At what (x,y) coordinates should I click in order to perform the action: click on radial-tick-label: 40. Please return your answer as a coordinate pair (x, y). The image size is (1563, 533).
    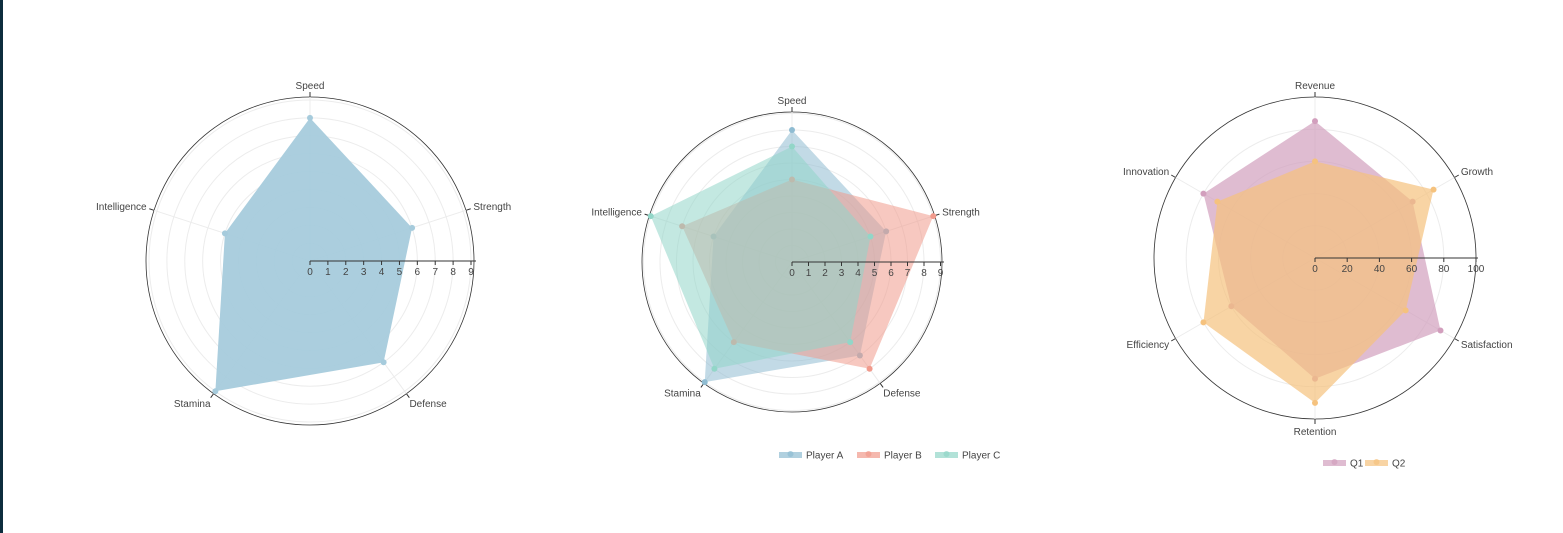
    Looking at the image, I should click on (1380, 269).